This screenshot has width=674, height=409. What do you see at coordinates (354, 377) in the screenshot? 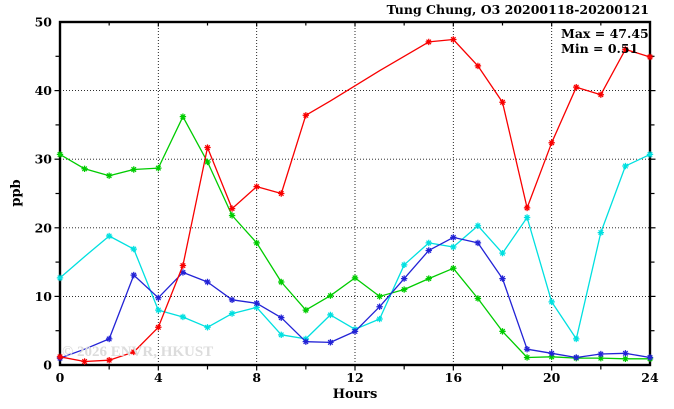
I see `x-tick-label: 12` at bounding box center [354, 377].